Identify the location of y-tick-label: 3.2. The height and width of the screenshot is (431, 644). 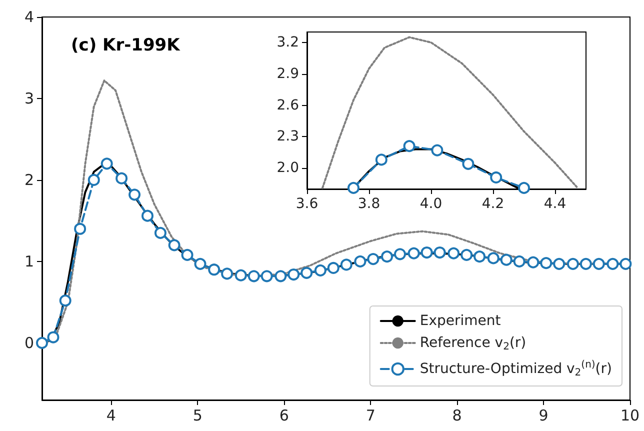
(287, 42).